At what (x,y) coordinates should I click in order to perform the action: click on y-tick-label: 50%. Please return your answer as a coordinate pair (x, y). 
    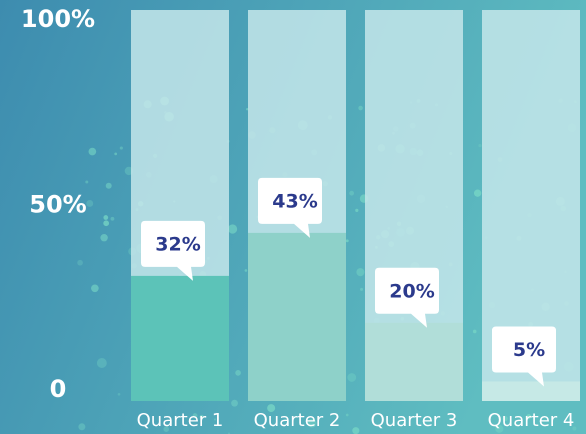
    Looking at the image, I should click on (57, 205).